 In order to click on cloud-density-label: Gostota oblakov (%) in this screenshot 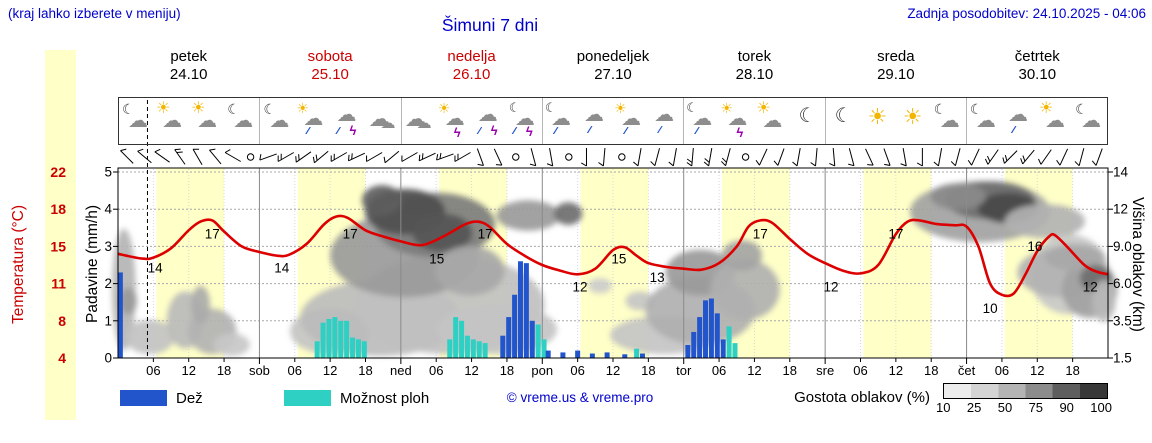, I will do `click(862, 397)`.